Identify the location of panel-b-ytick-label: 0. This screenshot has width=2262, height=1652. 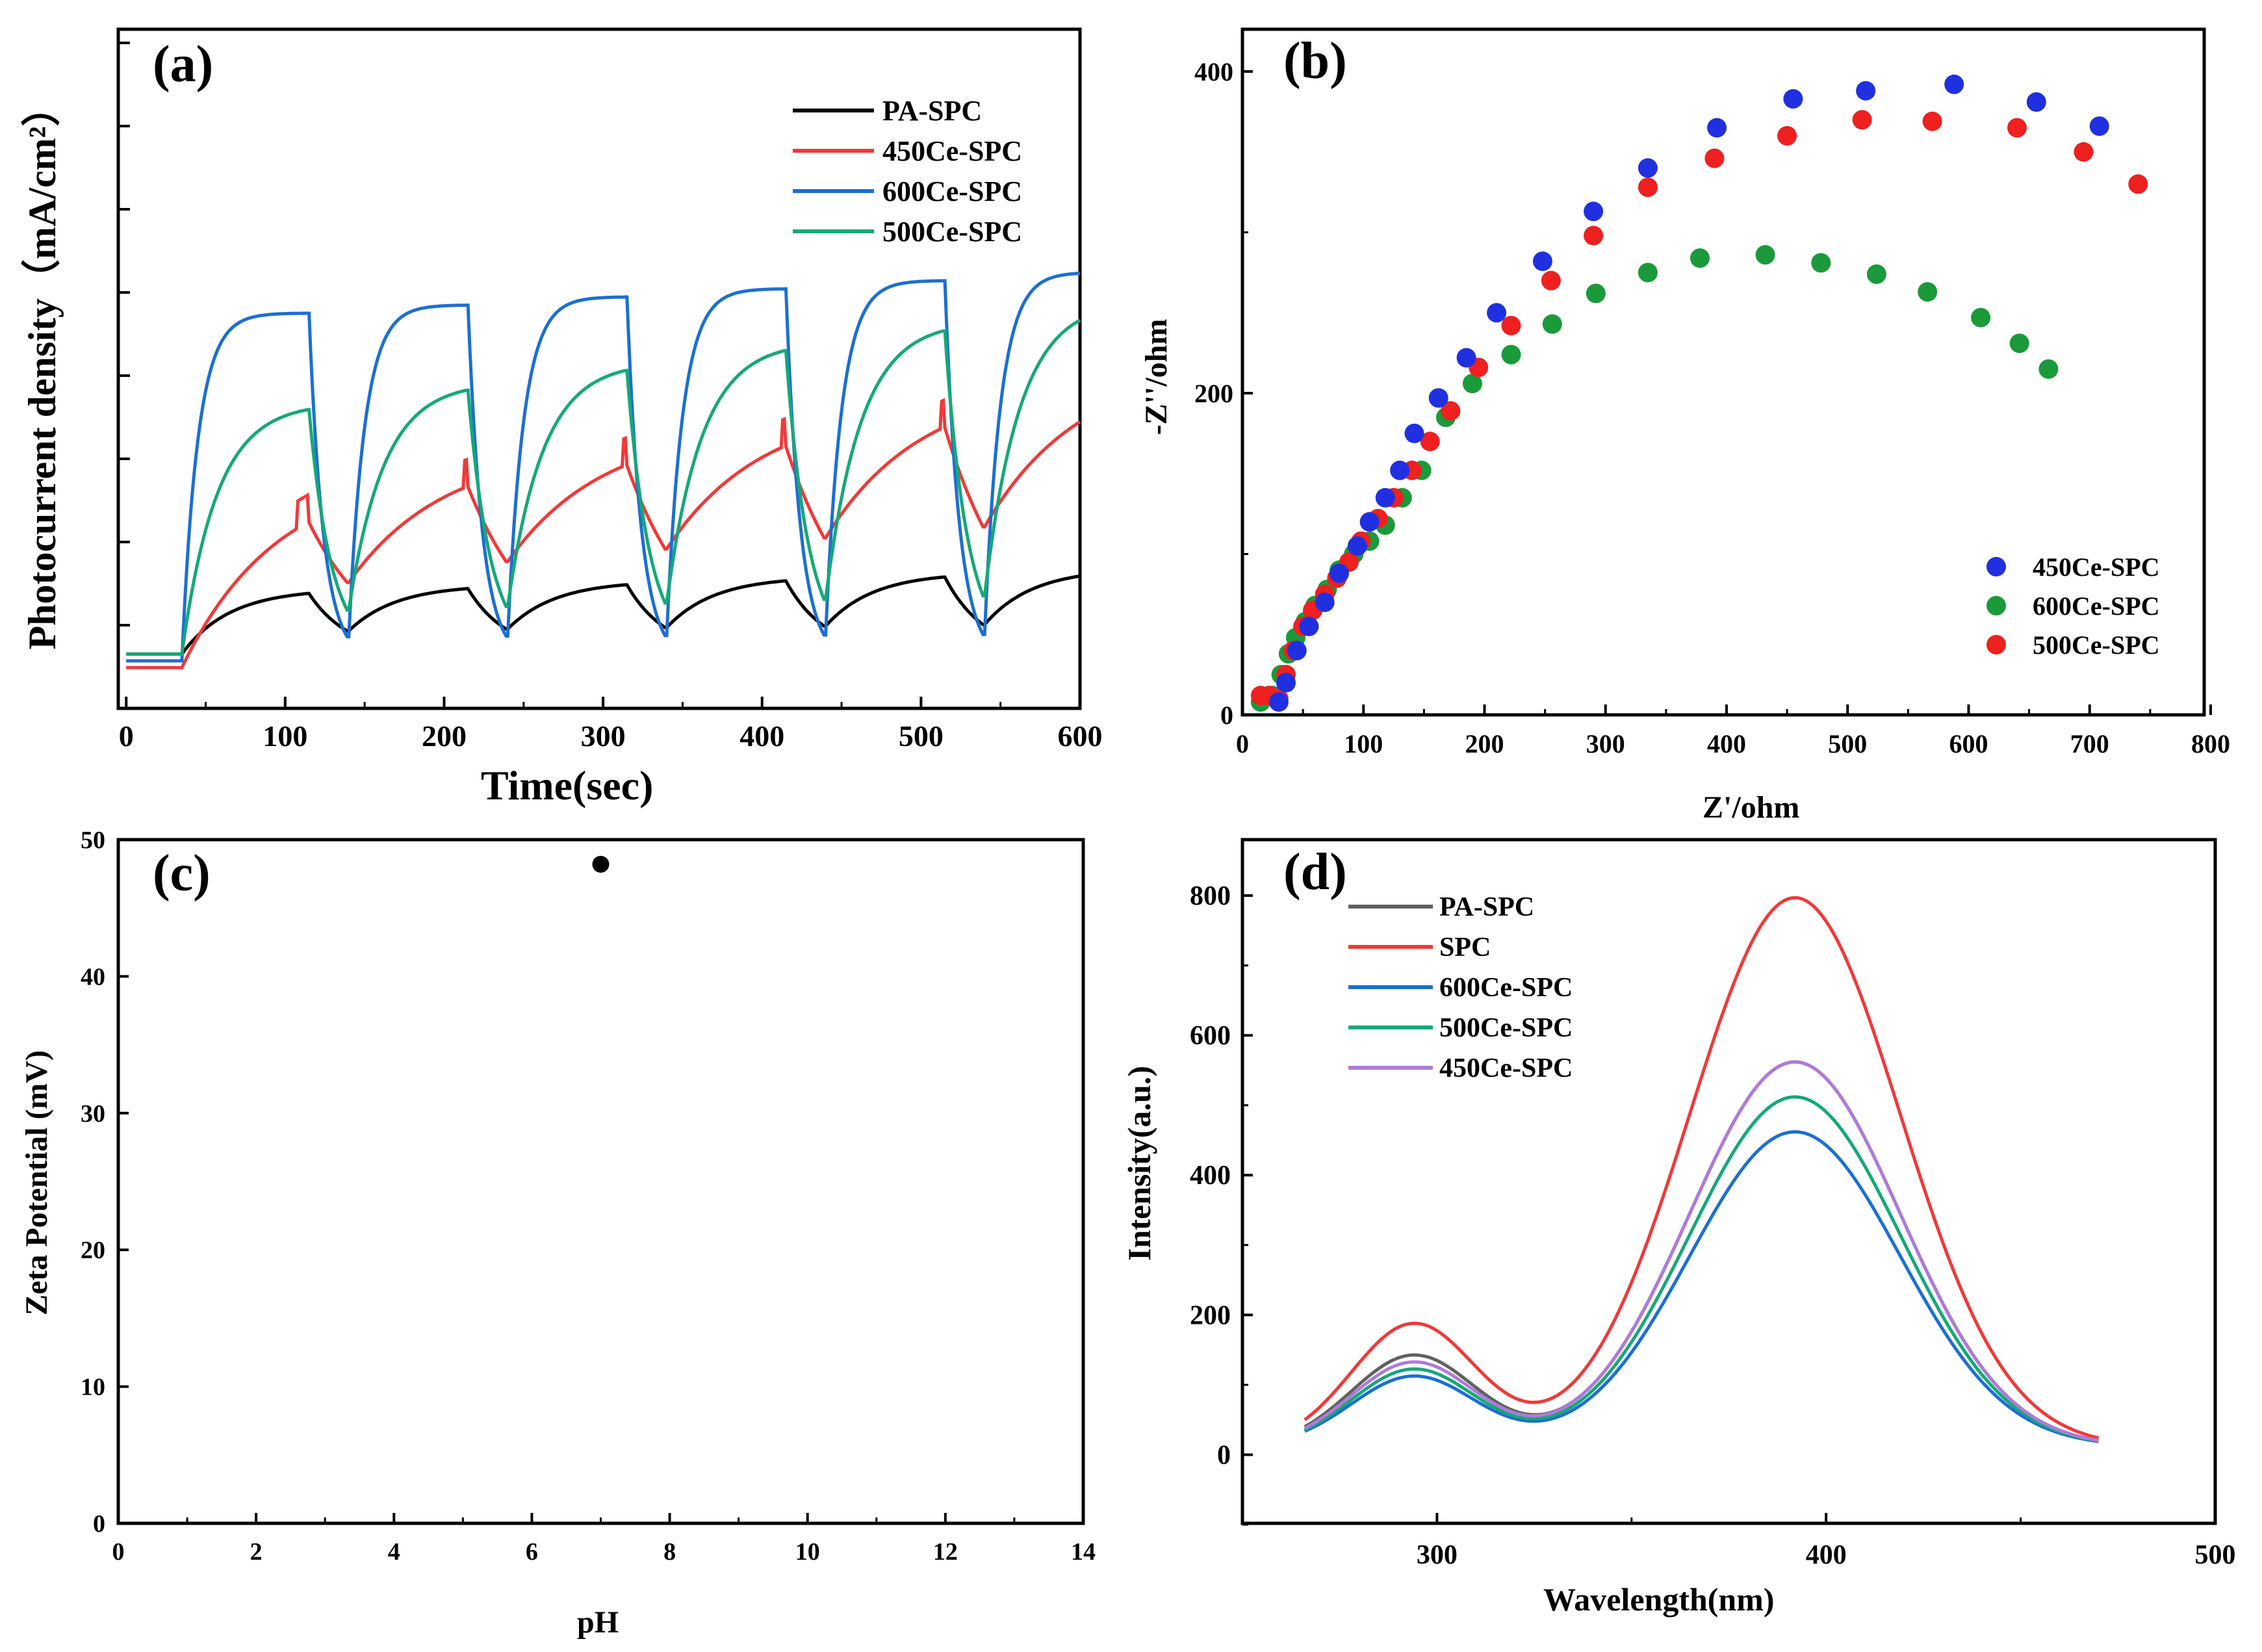
(1226, 715).